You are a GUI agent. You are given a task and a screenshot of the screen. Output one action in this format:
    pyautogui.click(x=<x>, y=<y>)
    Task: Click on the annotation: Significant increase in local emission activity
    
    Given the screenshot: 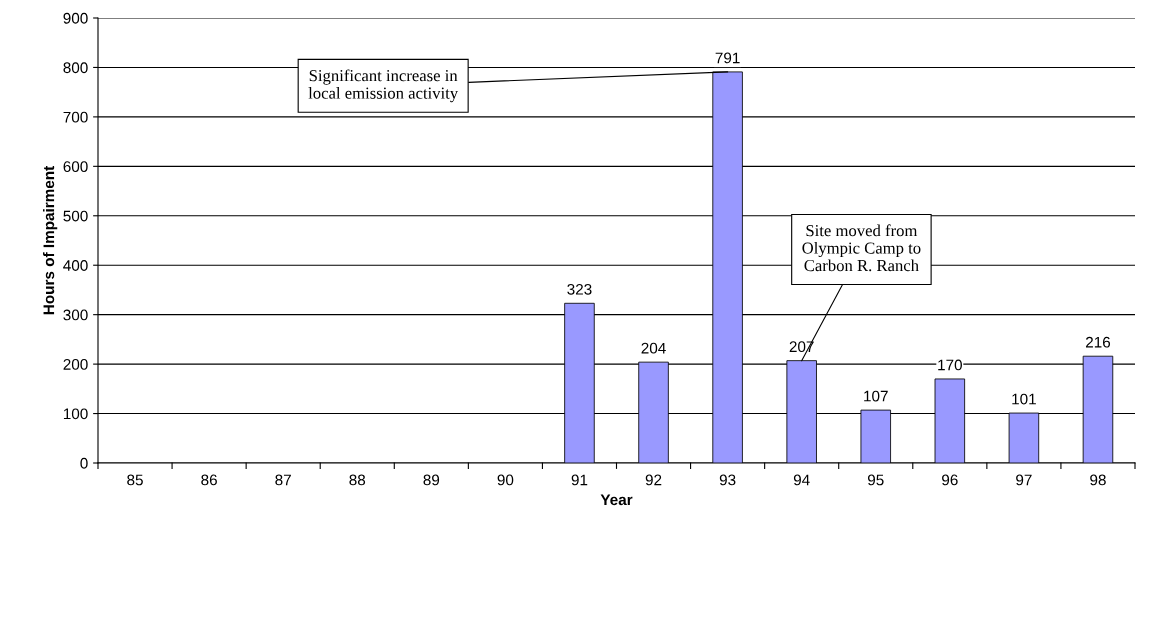 What is the action you would take?
    pyautogui.click(x=383, y=86)
    